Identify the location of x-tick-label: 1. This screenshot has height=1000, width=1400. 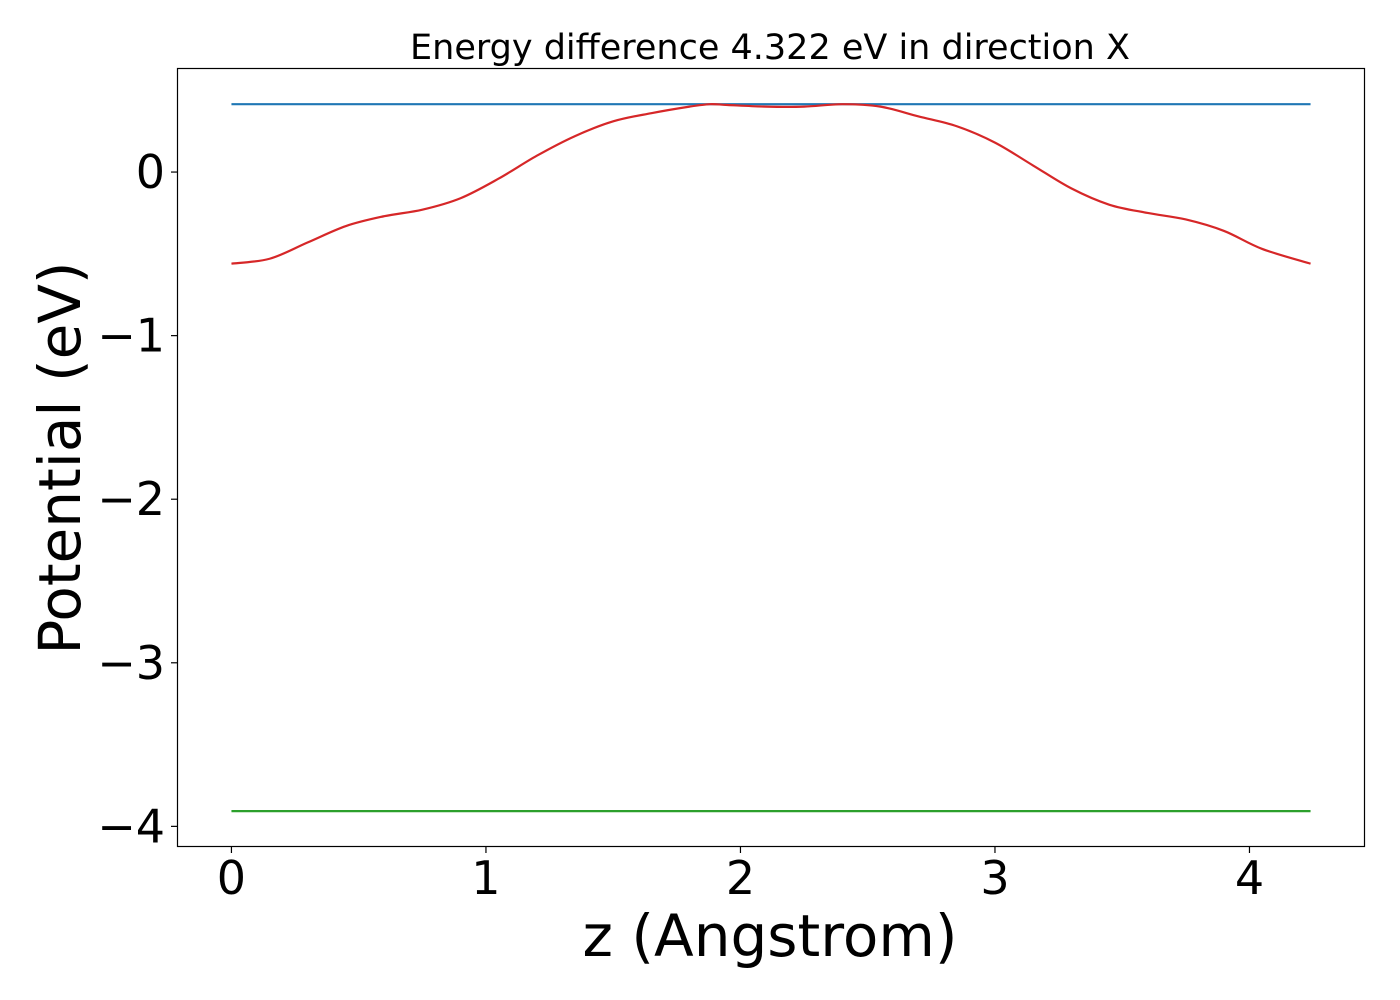
(485, 878).